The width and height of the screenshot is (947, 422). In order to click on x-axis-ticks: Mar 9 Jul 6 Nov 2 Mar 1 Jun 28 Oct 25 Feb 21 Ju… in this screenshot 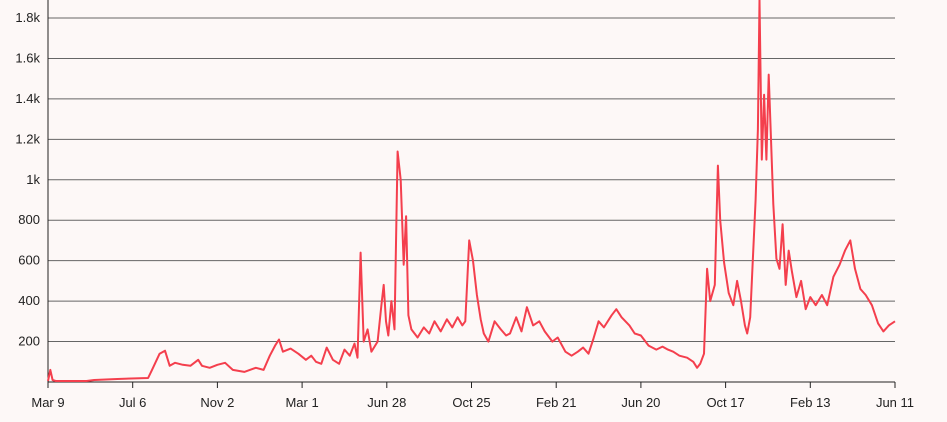, I will do `click(472, 396)`.